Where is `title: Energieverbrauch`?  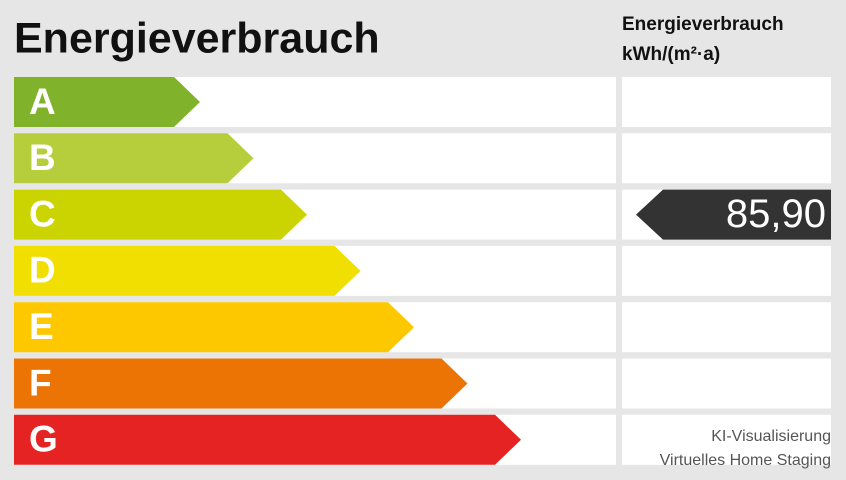 title: Energieverbrauch is located at coordinates (197, 38).